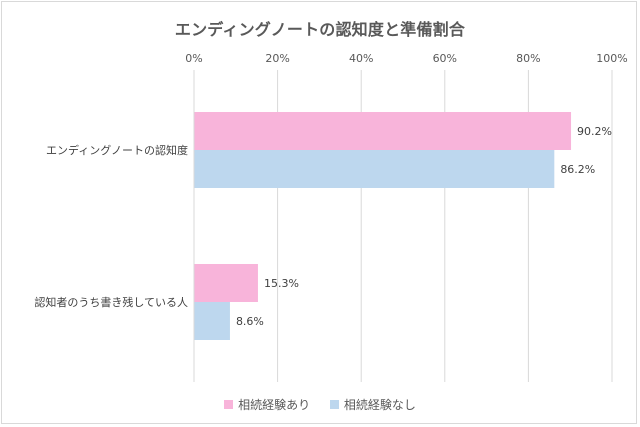  Describe the element at coordinates (250, 321) in the screenshot. I see `data-label: 8.6%` at that location.